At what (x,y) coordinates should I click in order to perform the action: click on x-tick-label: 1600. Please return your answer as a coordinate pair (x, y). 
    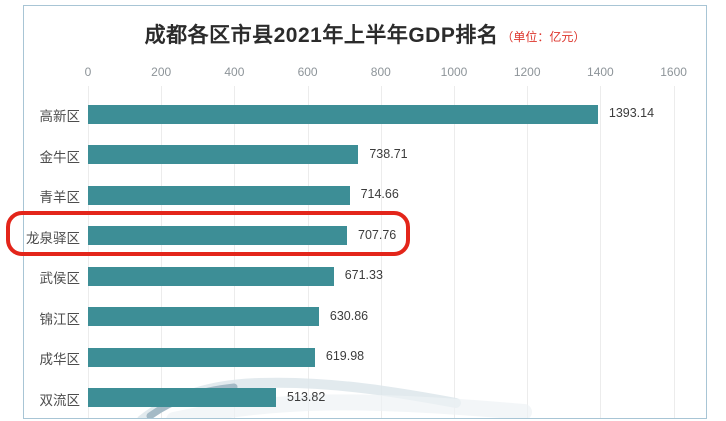
    Looking at the image, I should click on (673, 72).